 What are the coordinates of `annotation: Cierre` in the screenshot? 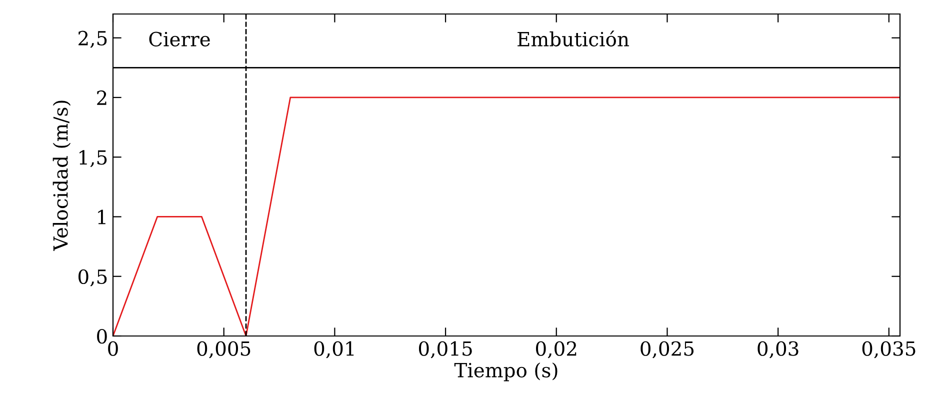 It's located at (179, 39).